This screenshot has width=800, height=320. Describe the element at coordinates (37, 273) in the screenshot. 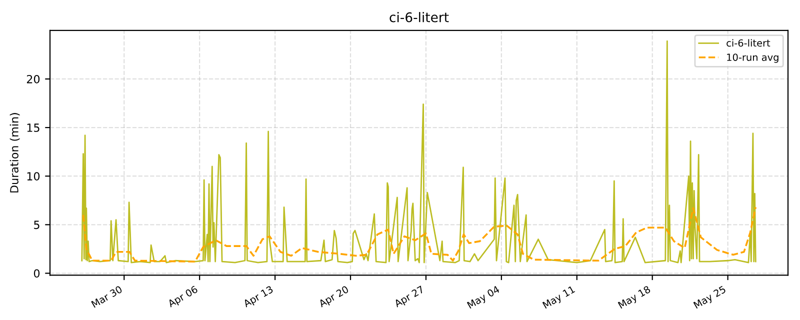

I see `y-tick-label: 0` at that location.